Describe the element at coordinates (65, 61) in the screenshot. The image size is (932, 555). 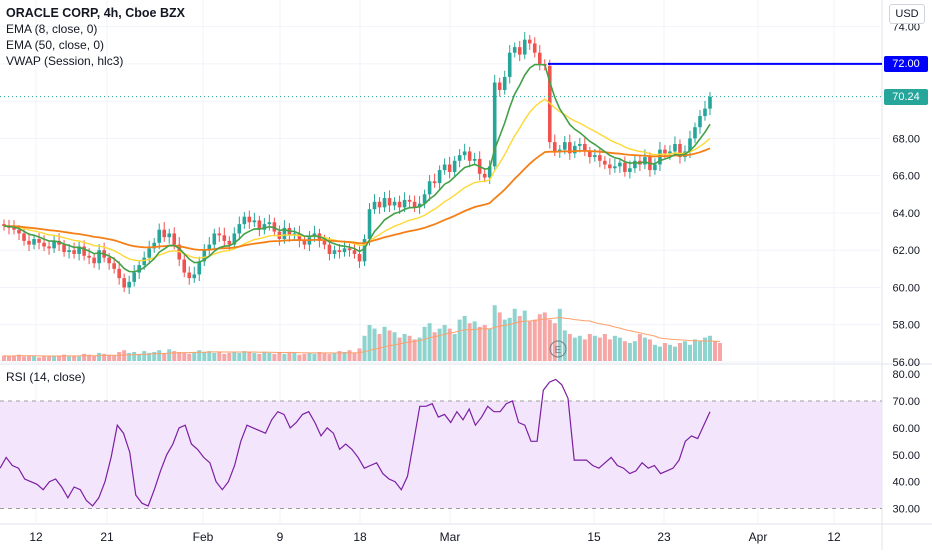
I see `indicator-vwap: VWAP (Session, hlc3)` at that location.